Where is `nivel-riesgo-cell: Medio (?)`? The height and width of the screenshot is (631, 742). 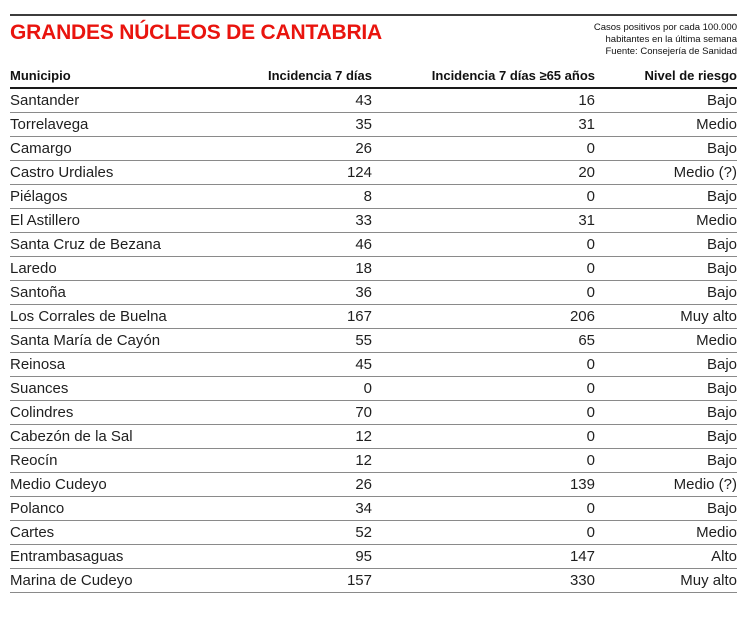
nivel-riesgo-cell: Medio (?) is located at coordinates (666, 484).